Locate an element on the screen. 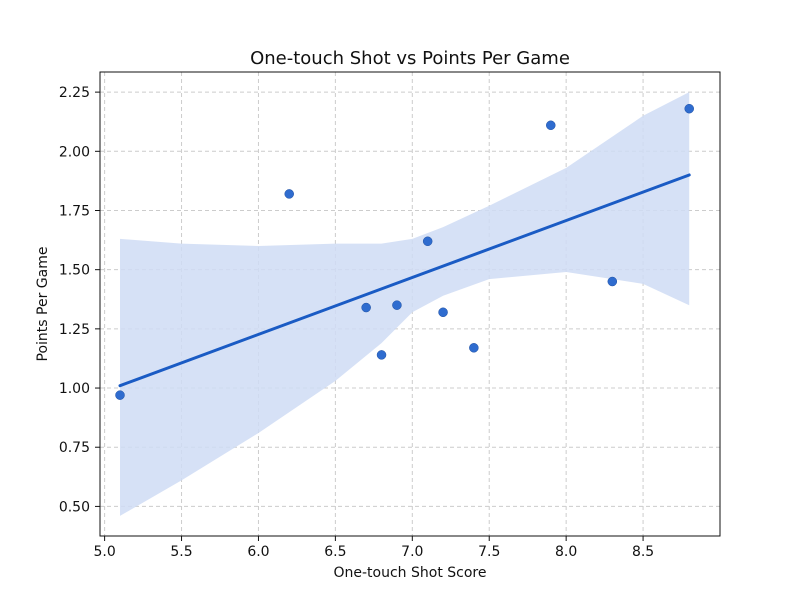 Image resolution: width=800 pixels, height=600 pixels. y-tick-label: 1.00 is located at coordinates (74, 389).